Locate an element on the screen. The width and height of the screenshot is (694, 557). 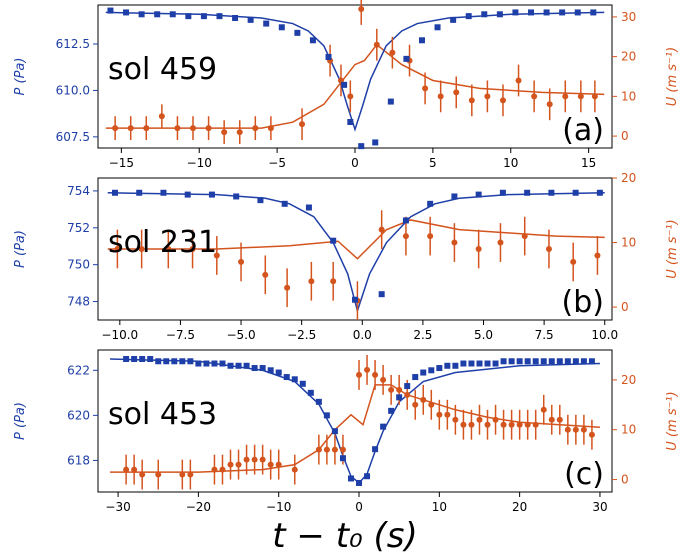
x-tick-label: 7.5 is located at coordinates (544, 335).